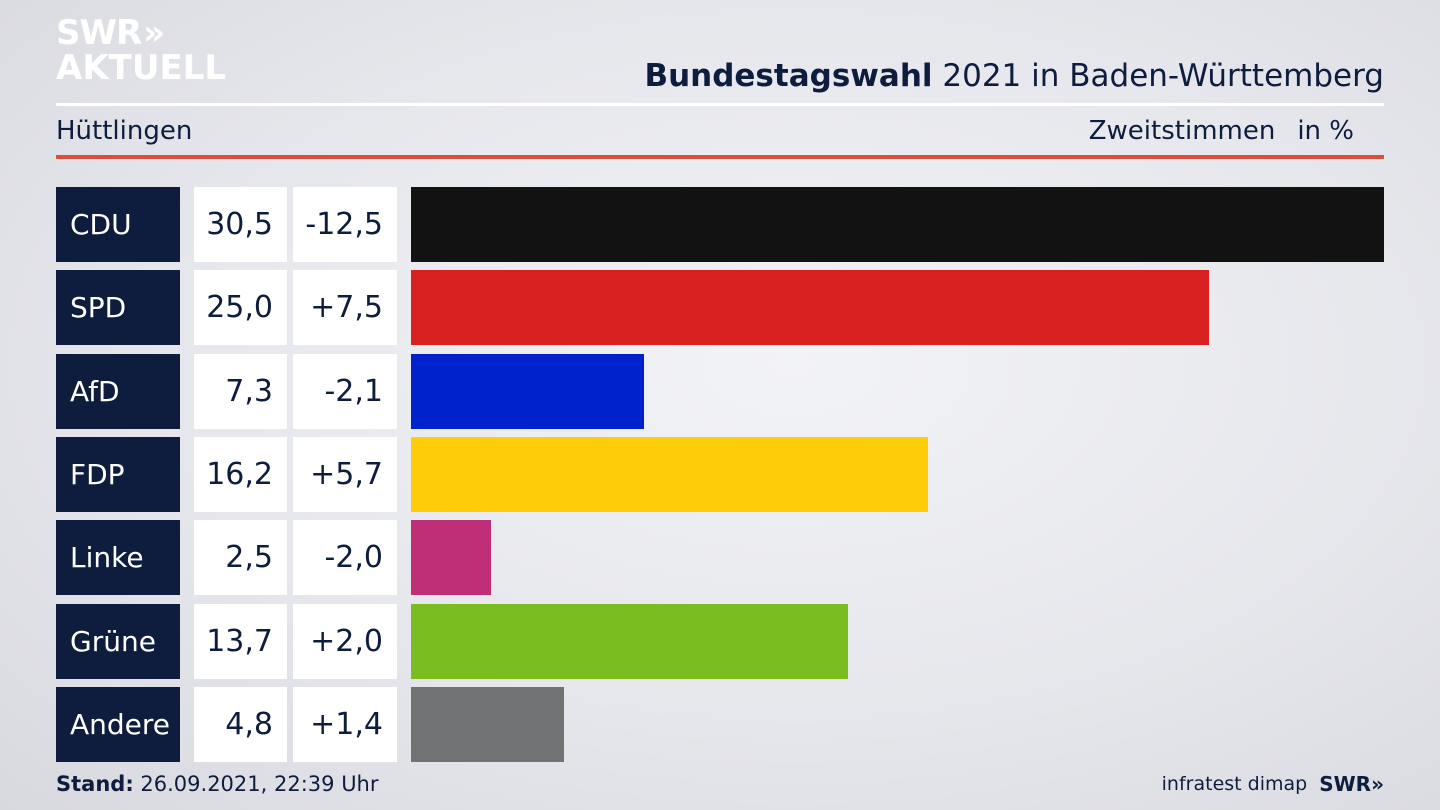 The height and width of the screenshot is (810, 1440). What do you see at coordinates (154, 33) in the screenshot?
I see `logo-chevrons: »` at bounding box center [154, 33].